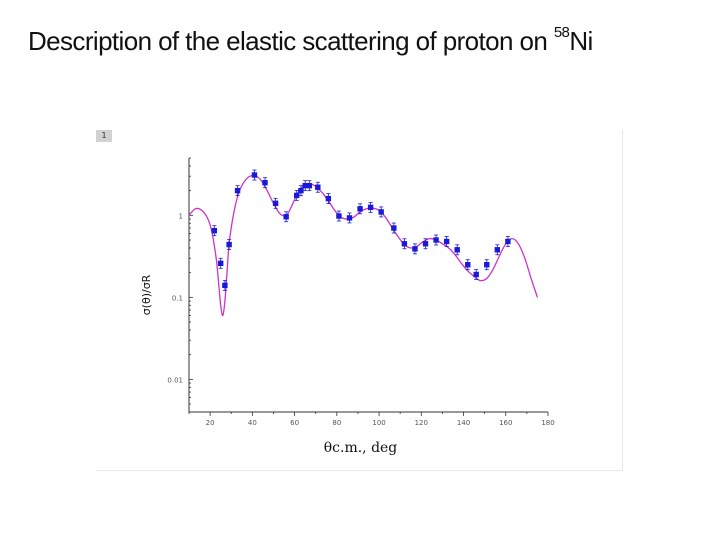 This screenshot has height=540, width=720. Describe the element at coordinates (177, 298) in the screenshot. I see `y-tick-label: 0.1` at that location.